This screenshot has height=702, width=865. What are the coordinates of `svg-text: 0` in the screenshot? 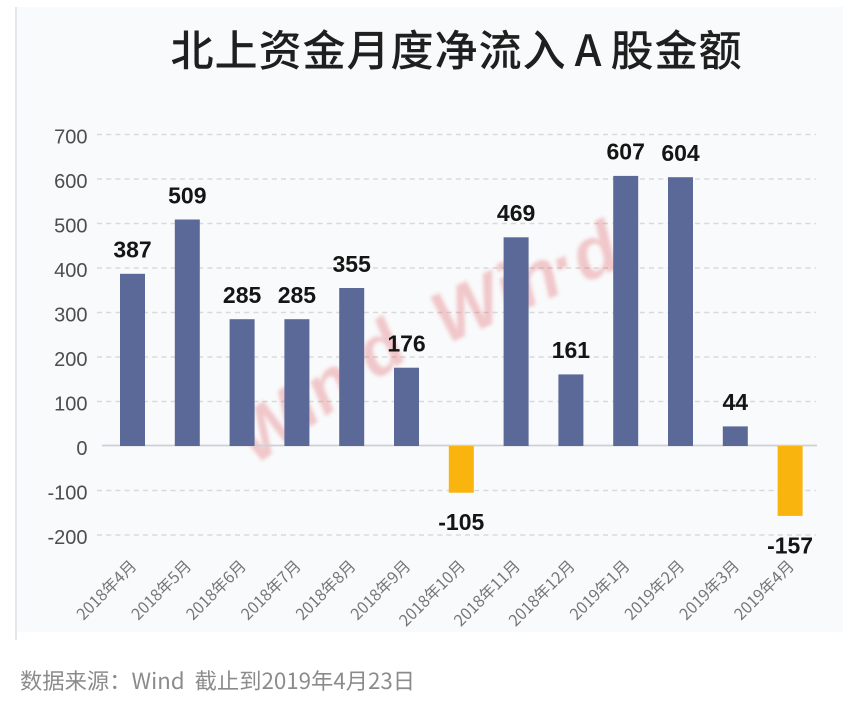 It's located at (81, 449).